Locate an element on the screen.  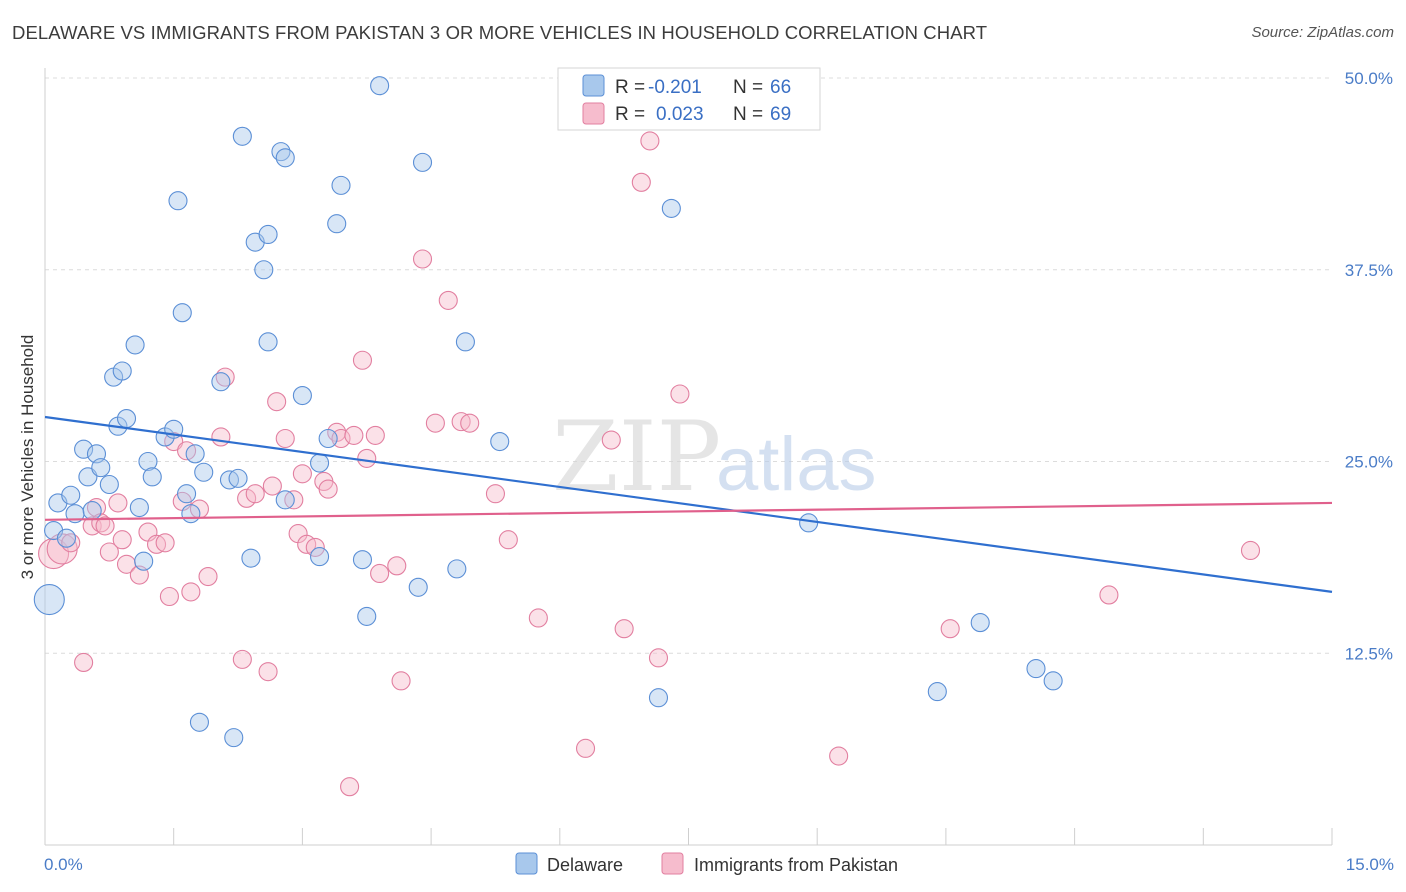
watermark-atlas: atlas is located at coordinates (796, 464).